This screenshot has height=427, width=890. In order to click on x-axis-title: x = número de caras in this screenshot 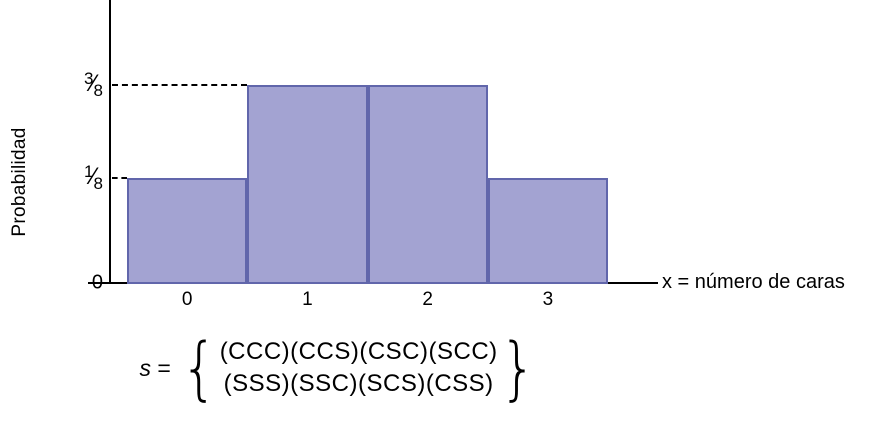, I will do `click(753, 282)`.